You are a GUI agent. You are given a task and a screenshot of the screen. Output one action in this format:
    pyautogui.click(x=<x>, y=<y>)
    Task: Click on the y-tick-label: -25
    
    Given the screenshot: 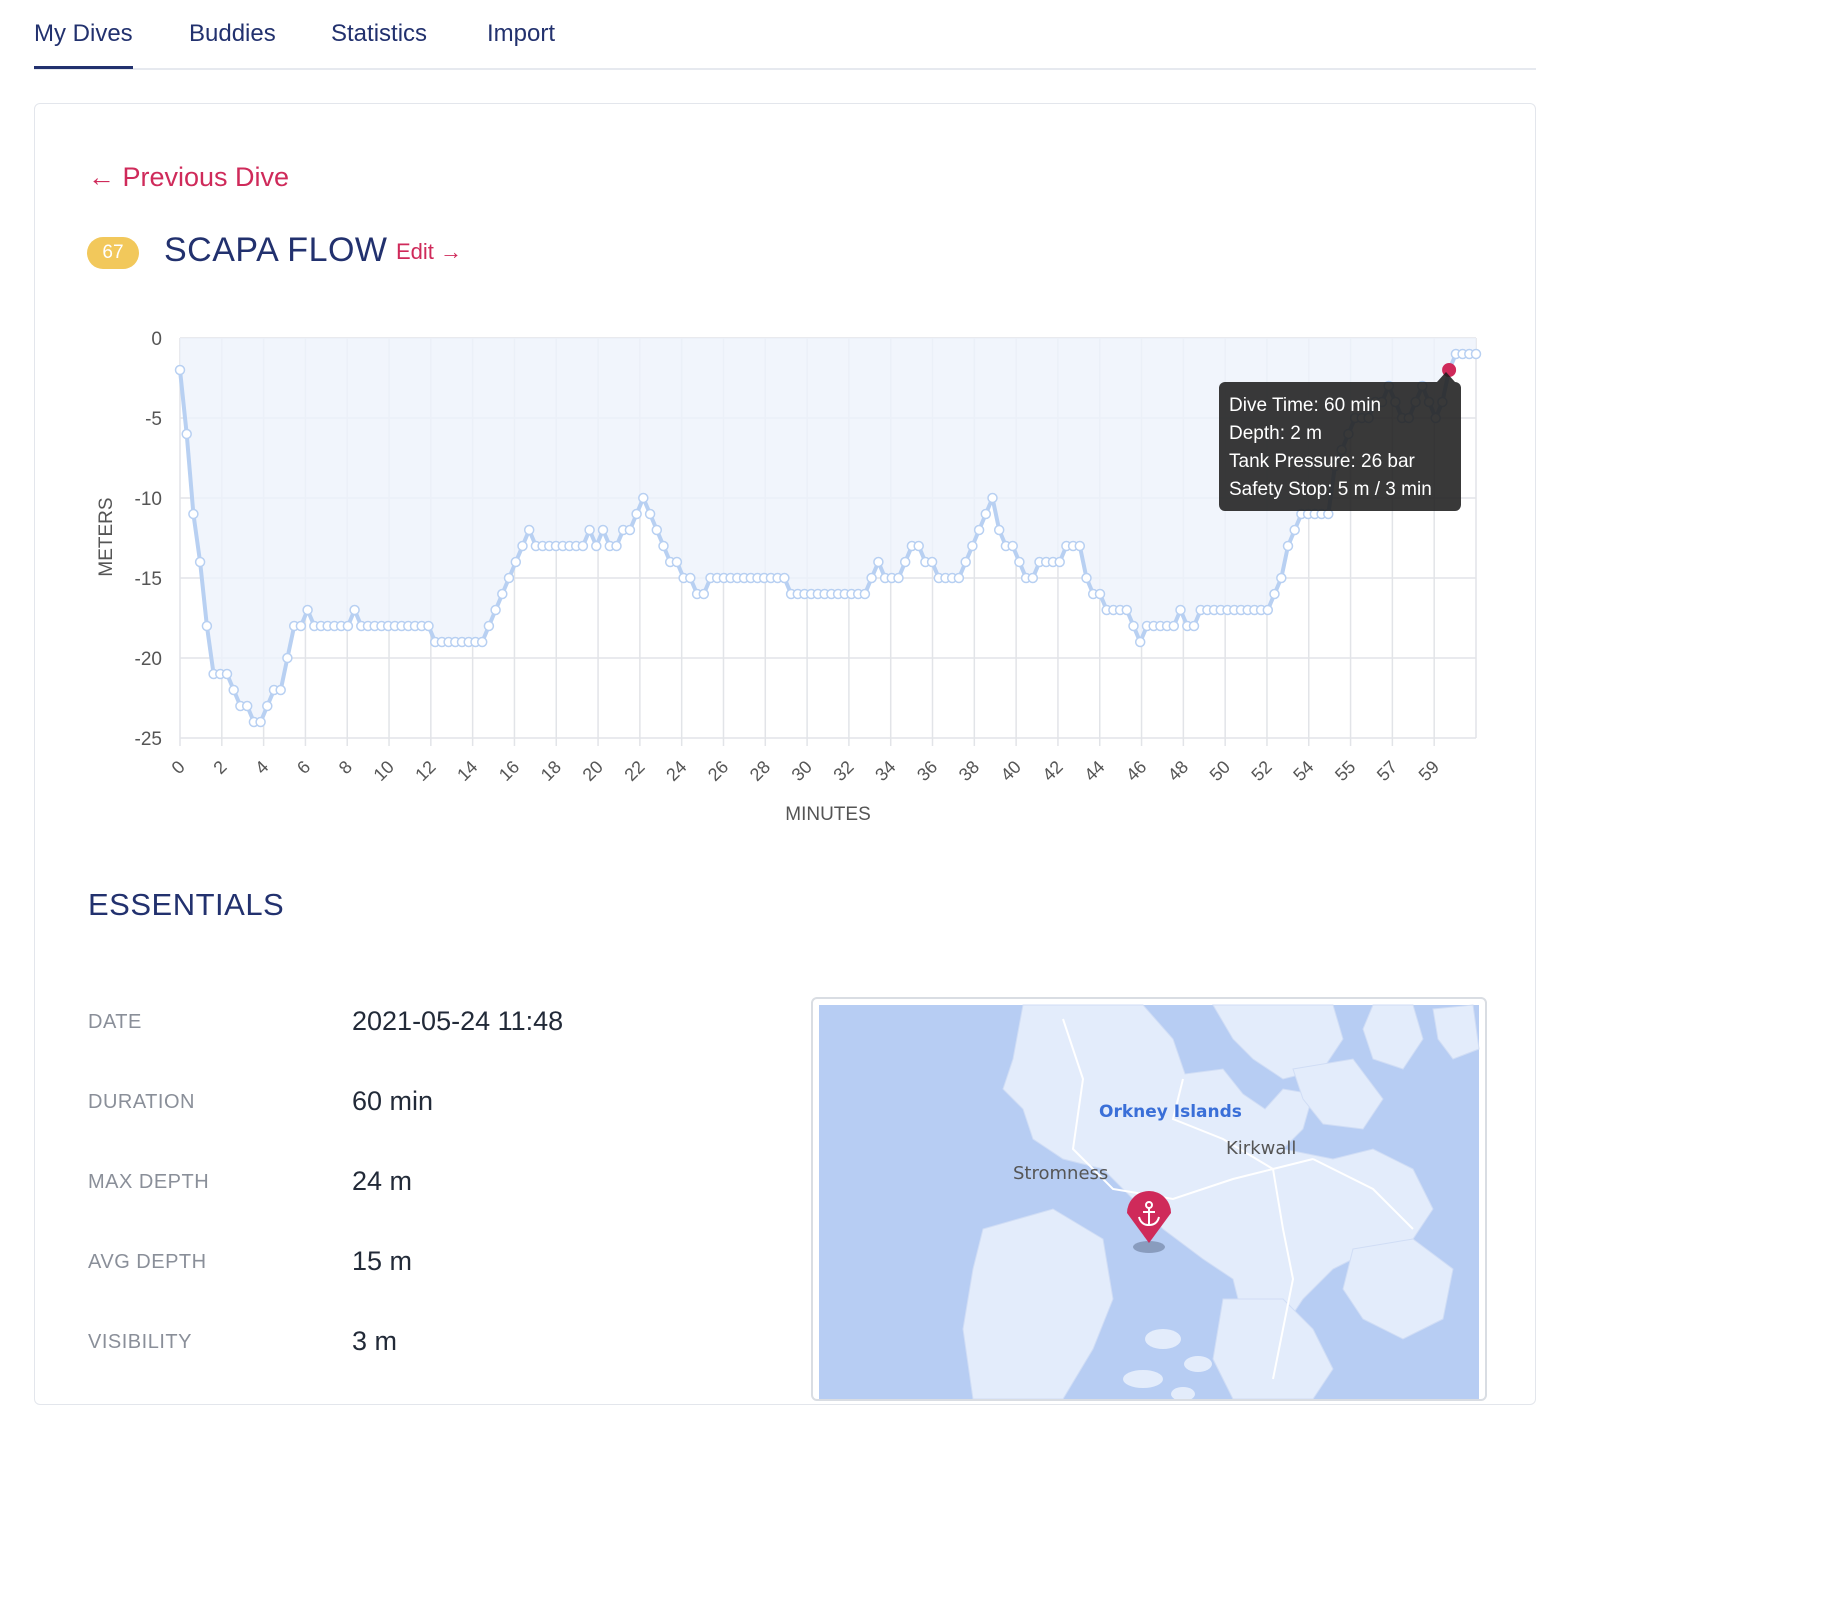 What is the action you would take?
    pyautogui.click(x=148, y=739)
    